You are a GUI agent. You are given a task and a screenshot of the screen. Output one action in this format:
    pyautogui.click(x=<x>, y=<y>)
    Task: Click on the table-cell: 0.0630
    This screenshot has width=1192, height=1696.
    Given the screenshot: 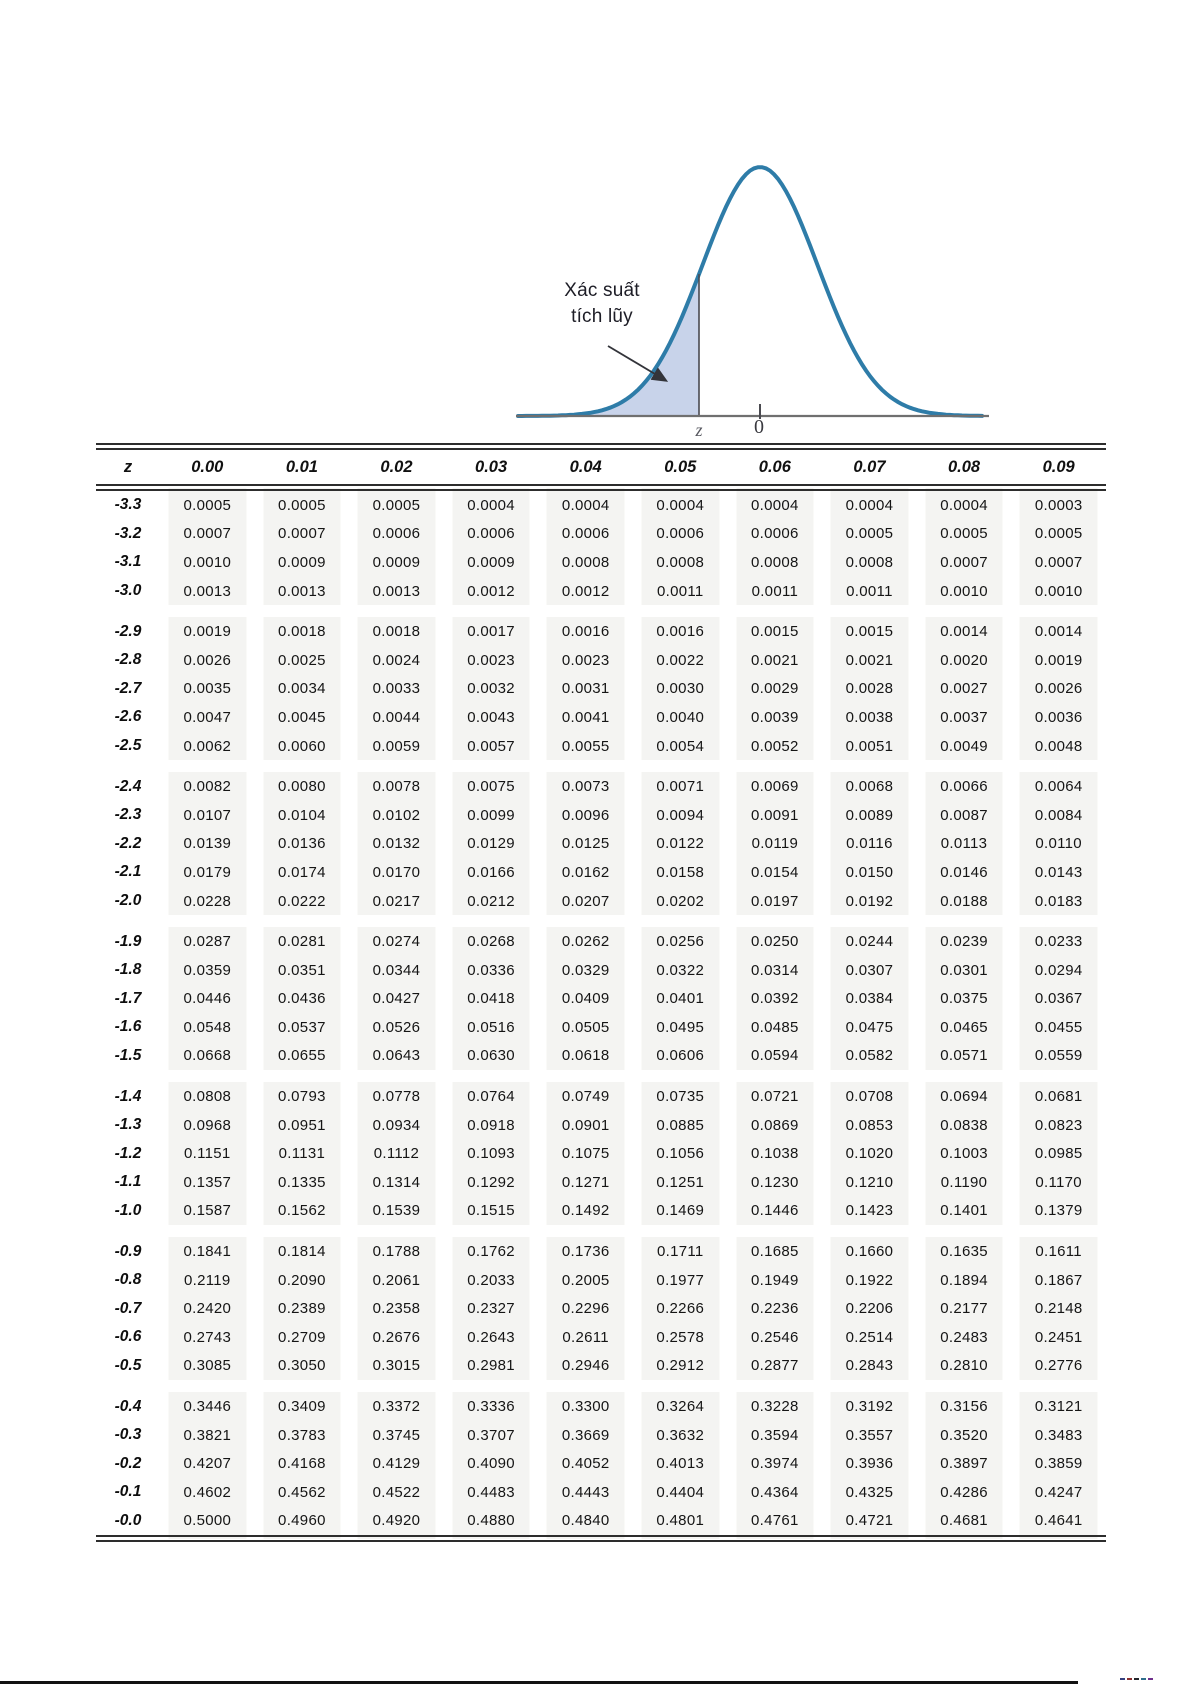 What is the action you would take?
    pyautogui.click(x=491, y=1056)
    